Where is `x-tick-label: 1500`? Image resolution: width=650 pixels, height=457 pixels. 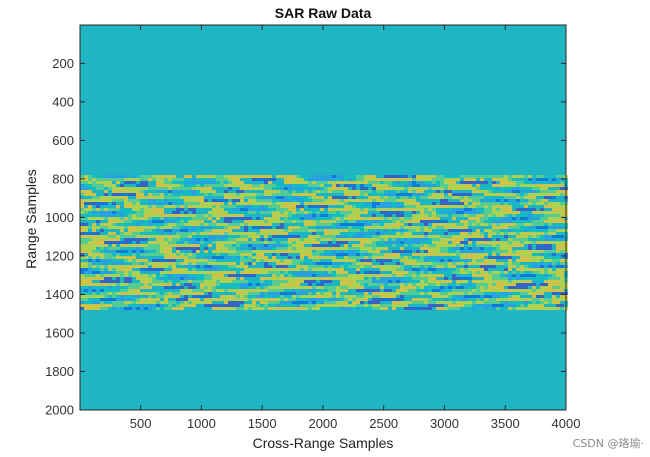
x-tick-label: 1500 is located at coordinates (262, 423).